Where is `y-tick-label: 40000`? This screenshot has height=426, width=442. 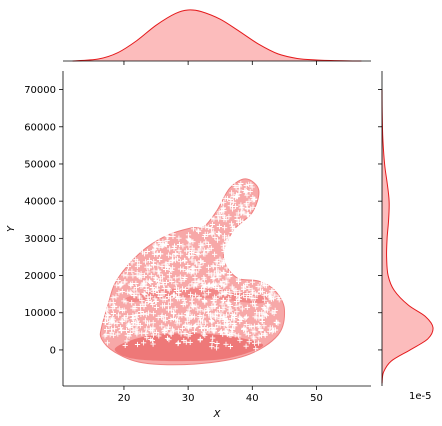 y-tick-label: 40000 is located at coordinates (40, 202).